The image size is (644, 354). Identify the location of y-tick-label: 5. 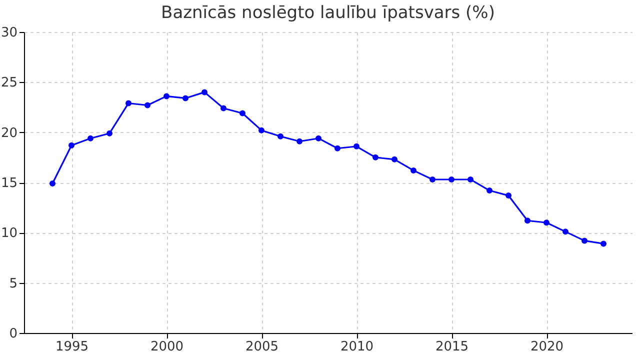
(13, 284).